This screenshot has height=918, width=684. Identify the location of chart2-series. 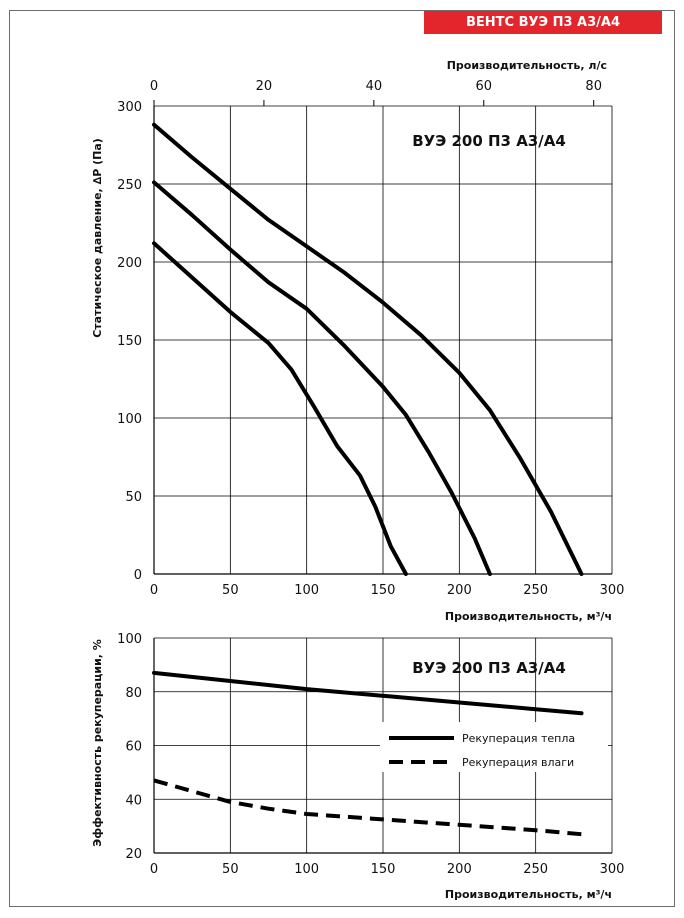
(368, 753).